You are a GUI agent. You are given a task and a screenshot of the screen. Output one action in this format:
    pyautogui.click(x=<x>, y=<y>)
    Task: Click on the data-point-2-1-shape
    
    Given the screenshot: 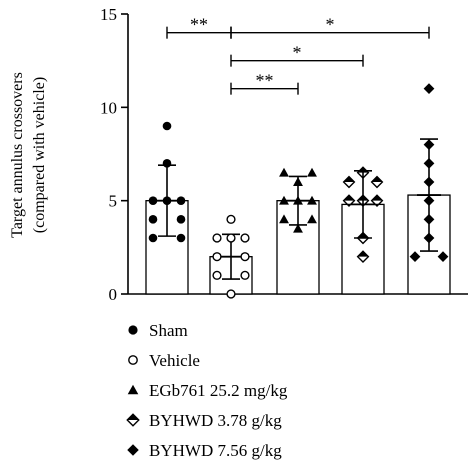 What is the action you would take?
    pyautogui.click(x=312, y=172)
    